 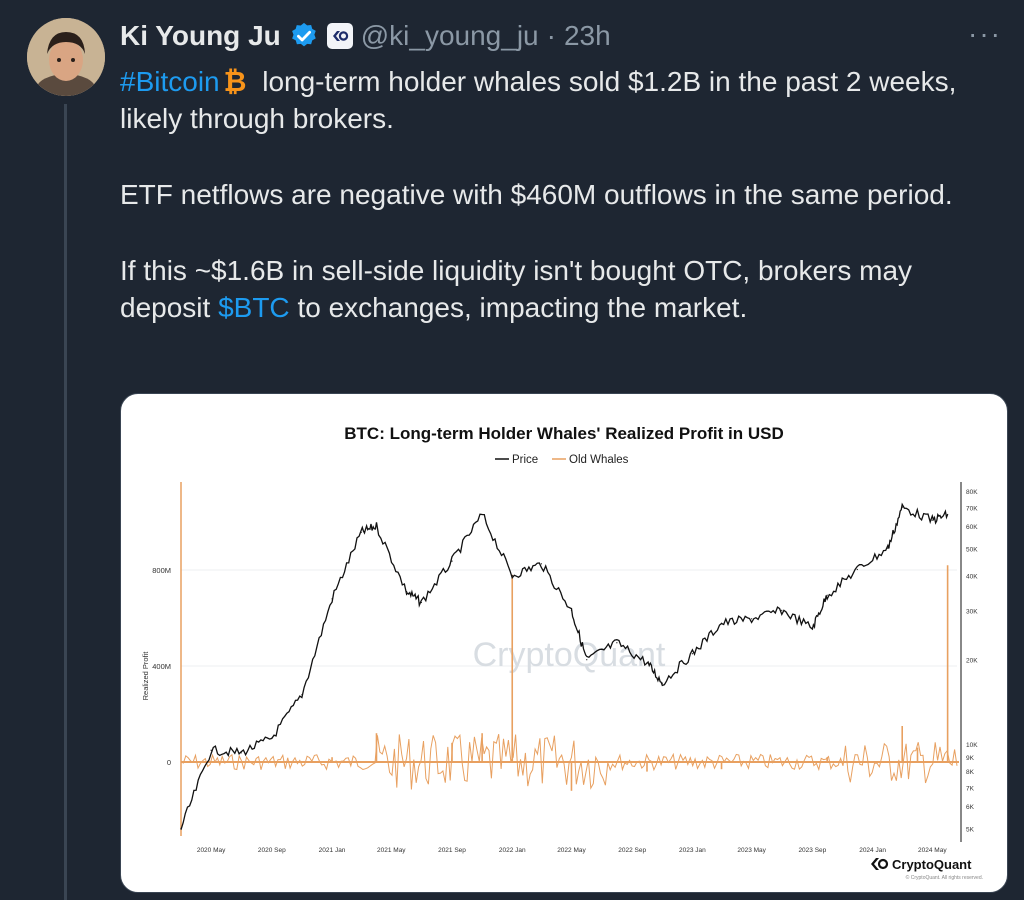 What do you see at coordinates (272, 850) in the screenshot?
I see `x-axis-tick: 2020 Sep` at bounding box center [272, 850].